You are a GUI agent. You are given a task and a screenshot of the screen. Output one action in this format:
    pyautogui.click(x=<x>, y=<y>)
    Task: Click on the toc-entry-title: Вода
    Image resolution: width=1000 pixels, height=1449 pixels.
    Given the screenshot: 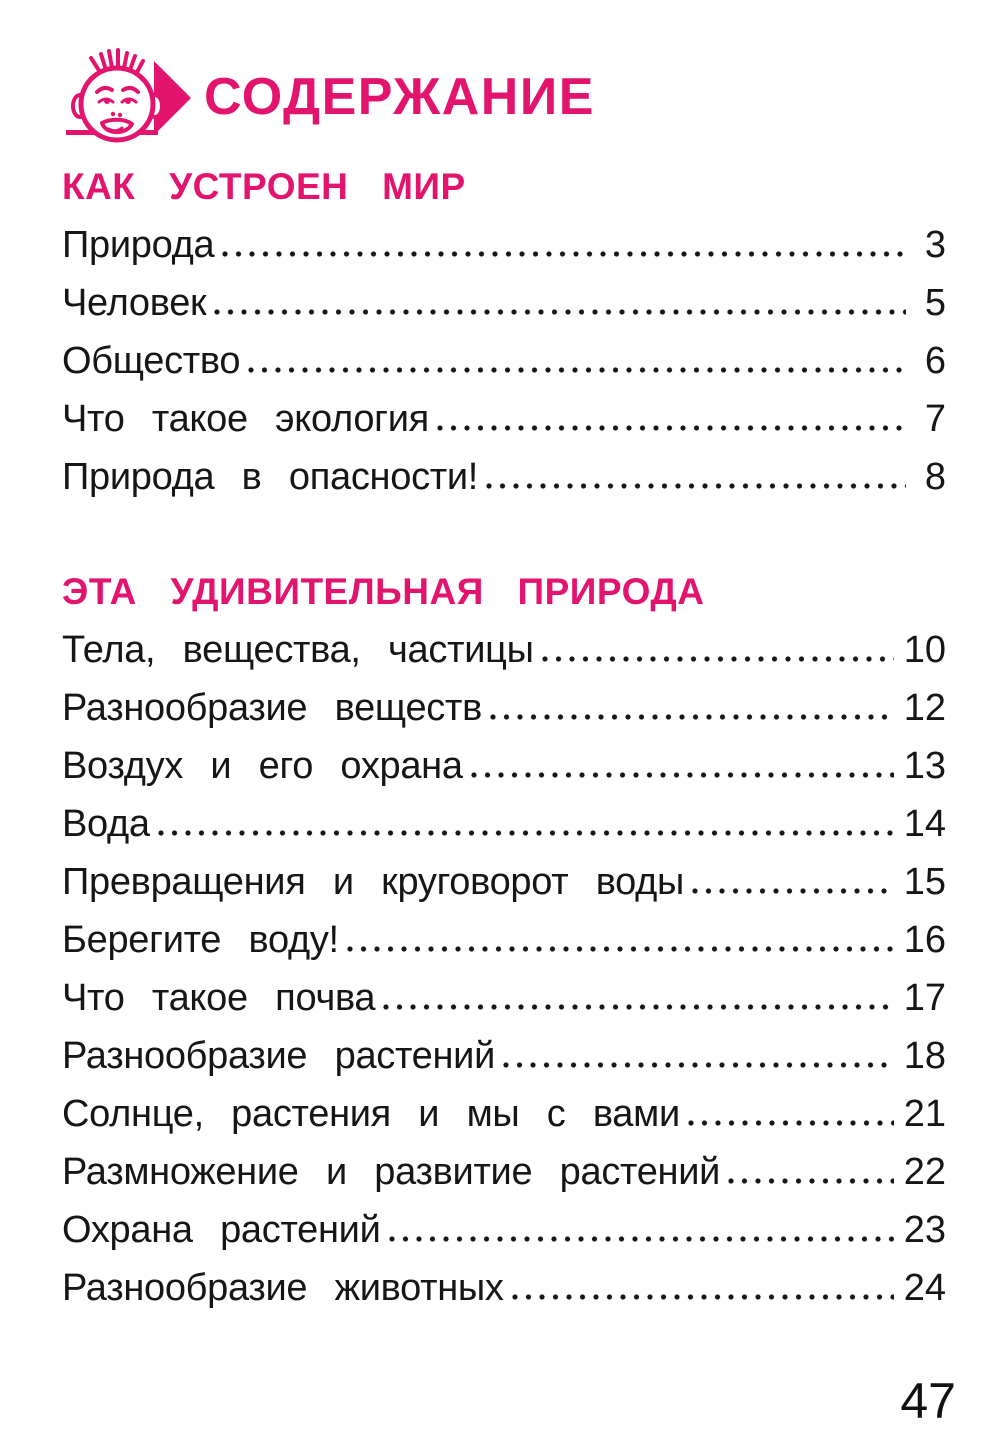 What is the action you would take?
    pyautogui.click(x=106, y=824)
    